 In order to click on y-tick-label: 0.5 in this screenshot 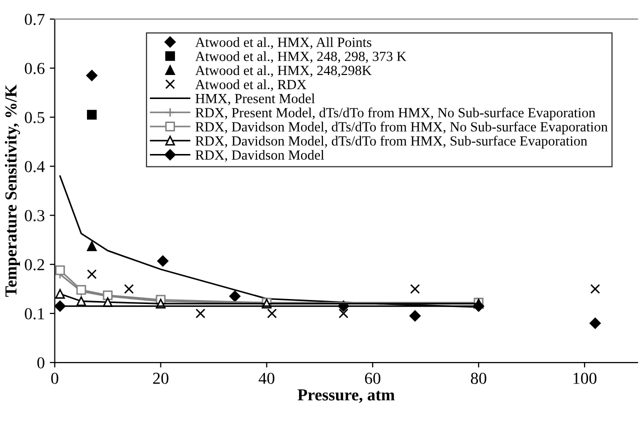, I will do `click(34, 118)`.